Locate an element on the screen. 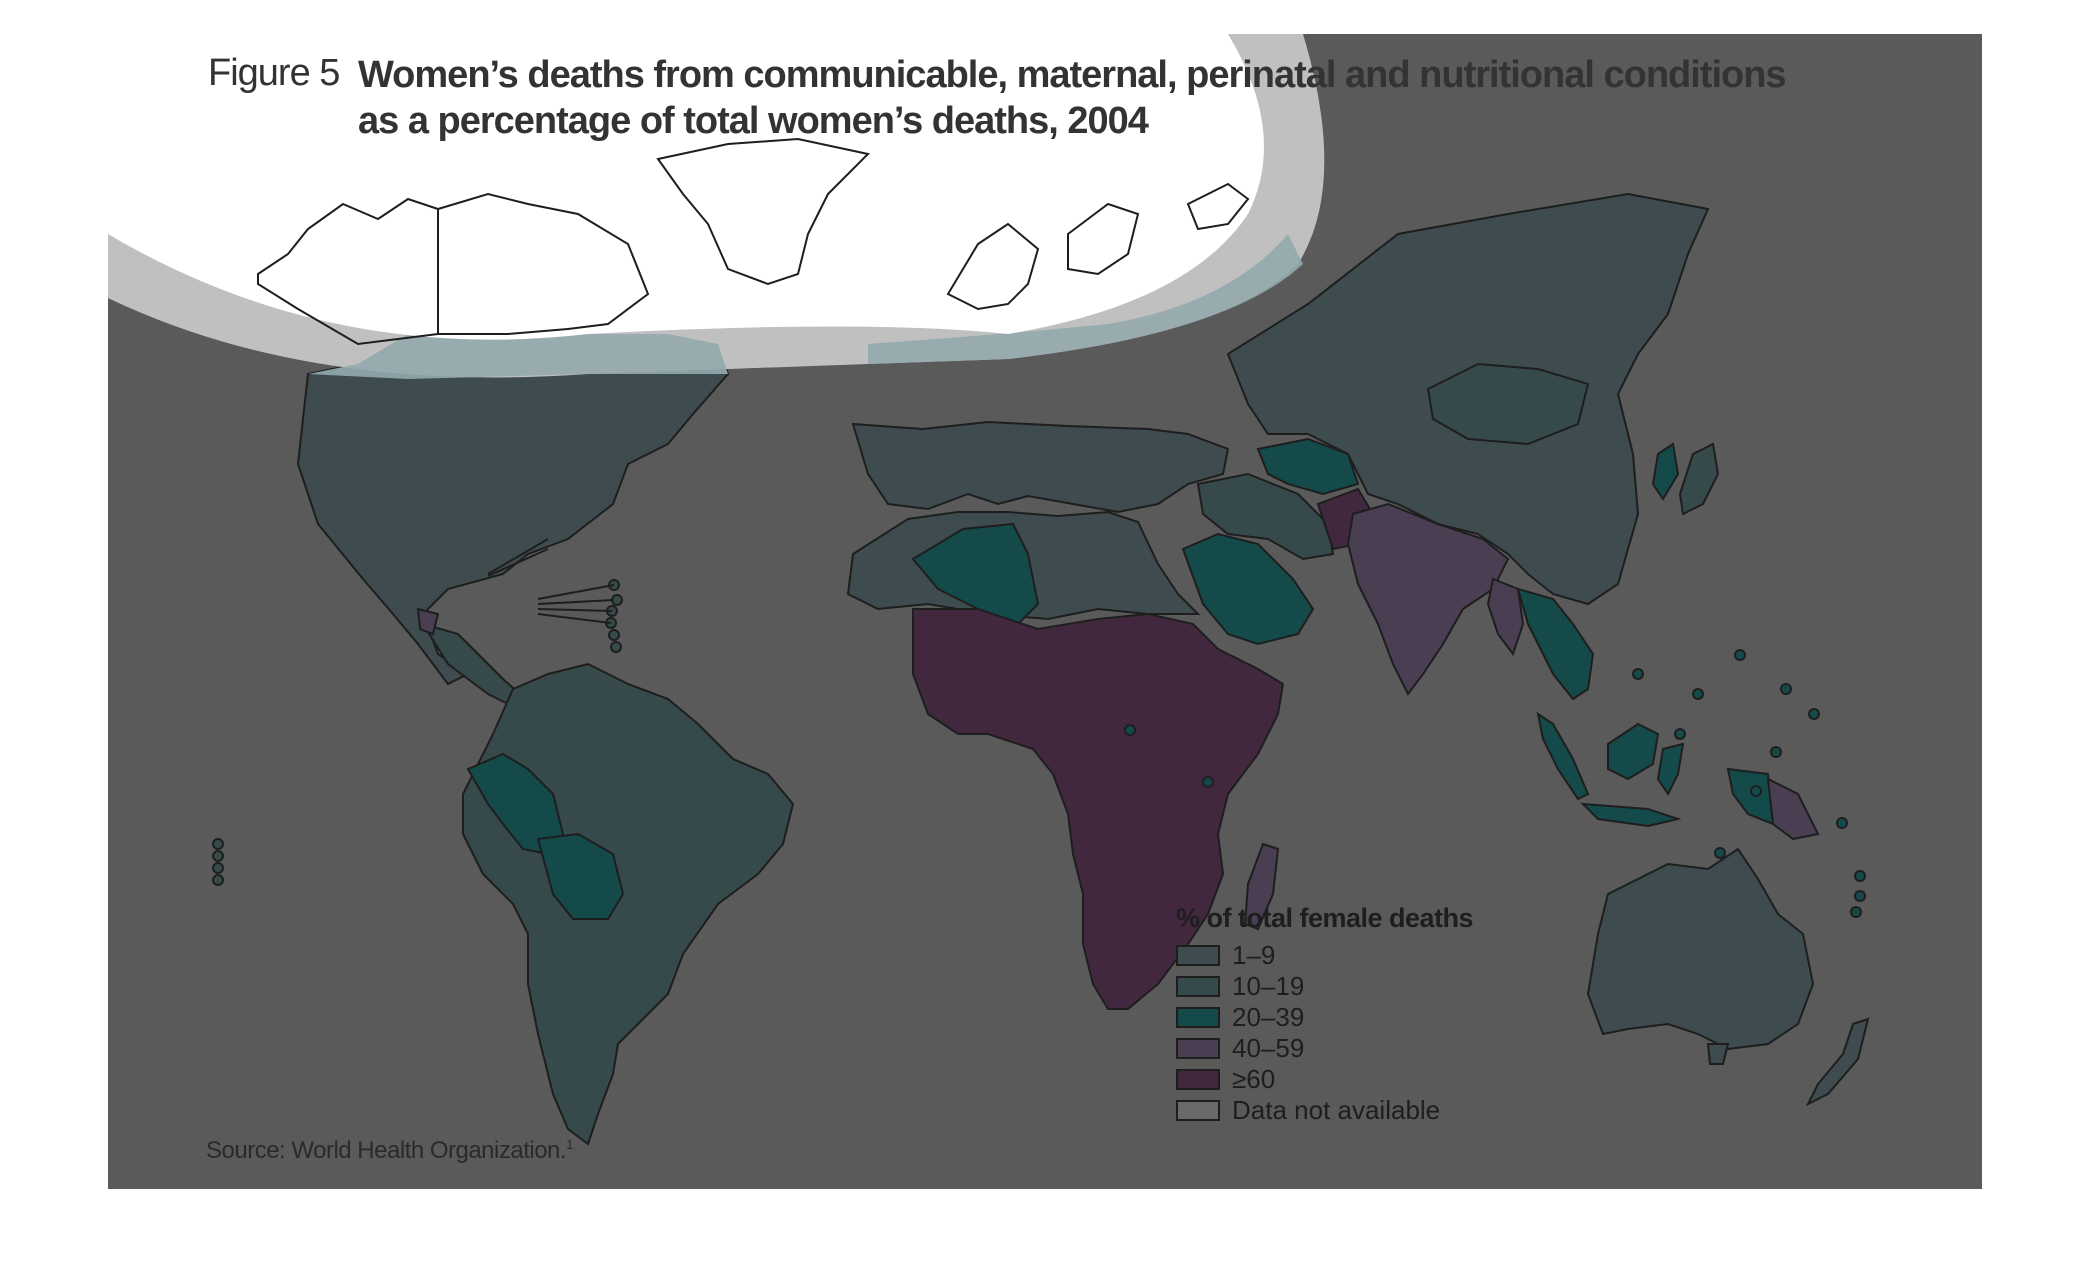 Image resolution: width=2090 pixels, height=1282 pixels. legend-label: ≥60 is located at coordinates (1254, 1079).